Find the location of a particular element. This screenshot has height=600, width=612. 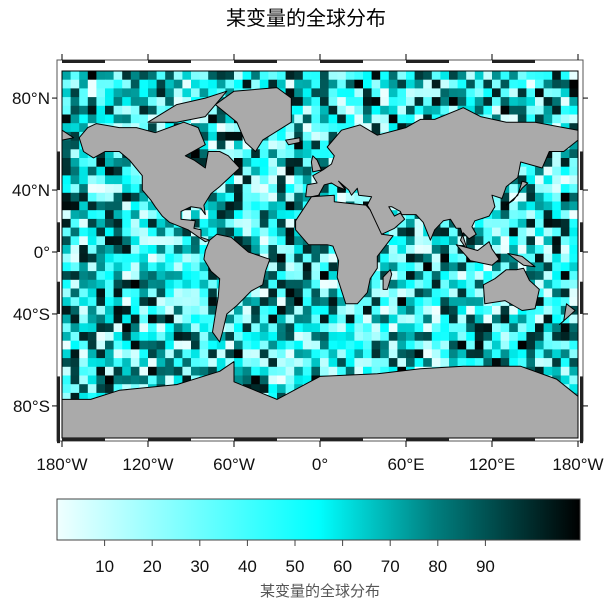

frame-segment is located at coordinates (255, 439).